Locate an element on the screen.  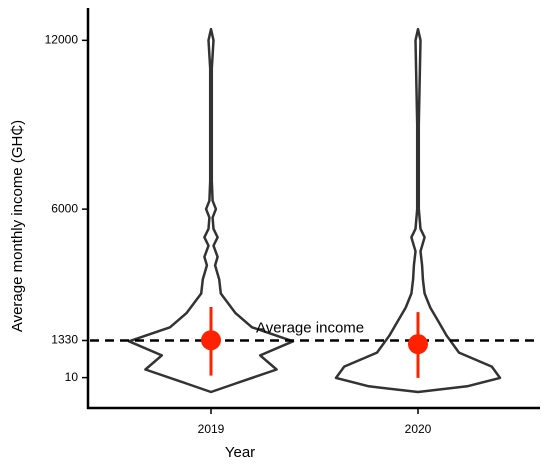
x-tick-label: 2019 is located at coordinates (211, 429).